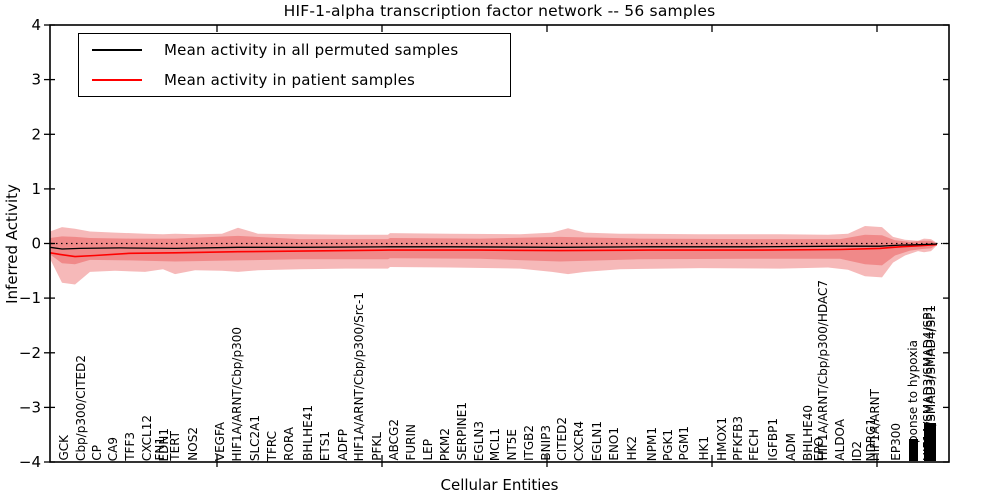  What do you see at coordinates (461, 431) in the screenshot?
I see `x-tick-label: SERPINE1` at bounding box center [461, 431].